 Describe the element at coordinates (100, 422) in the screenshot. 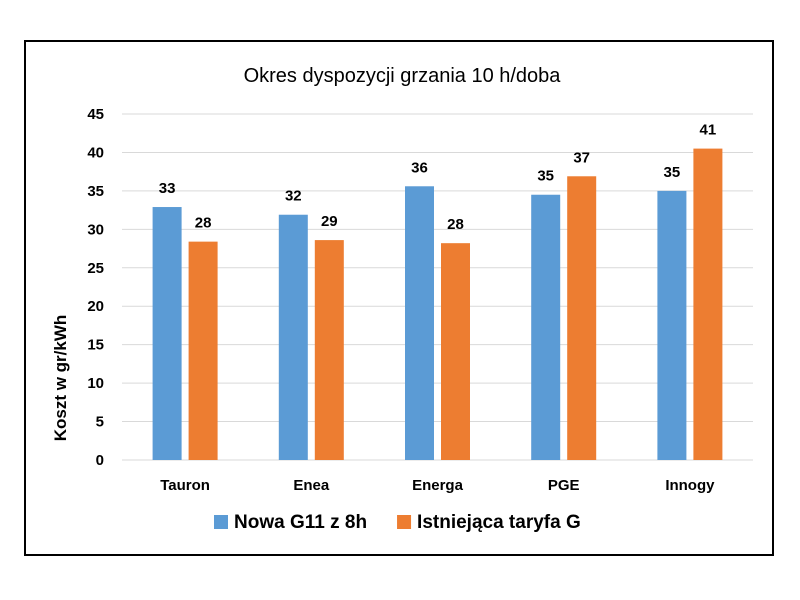

I see `y-tick-label: 5` at that location.